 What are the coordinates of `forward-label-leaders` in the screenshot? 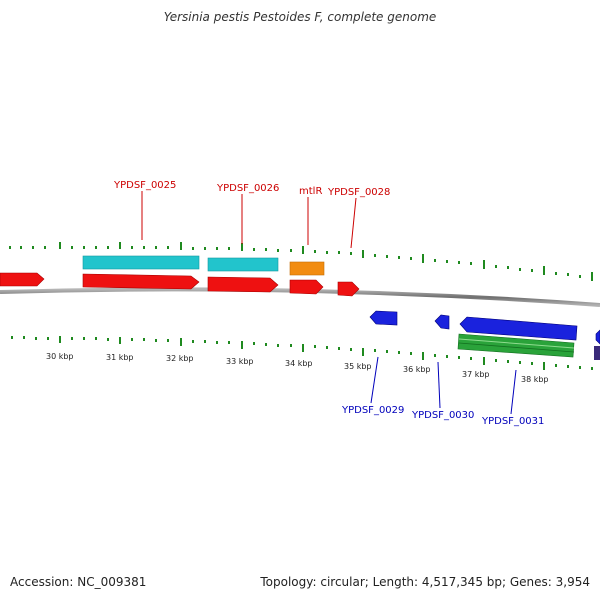 It's located at (249, 220).